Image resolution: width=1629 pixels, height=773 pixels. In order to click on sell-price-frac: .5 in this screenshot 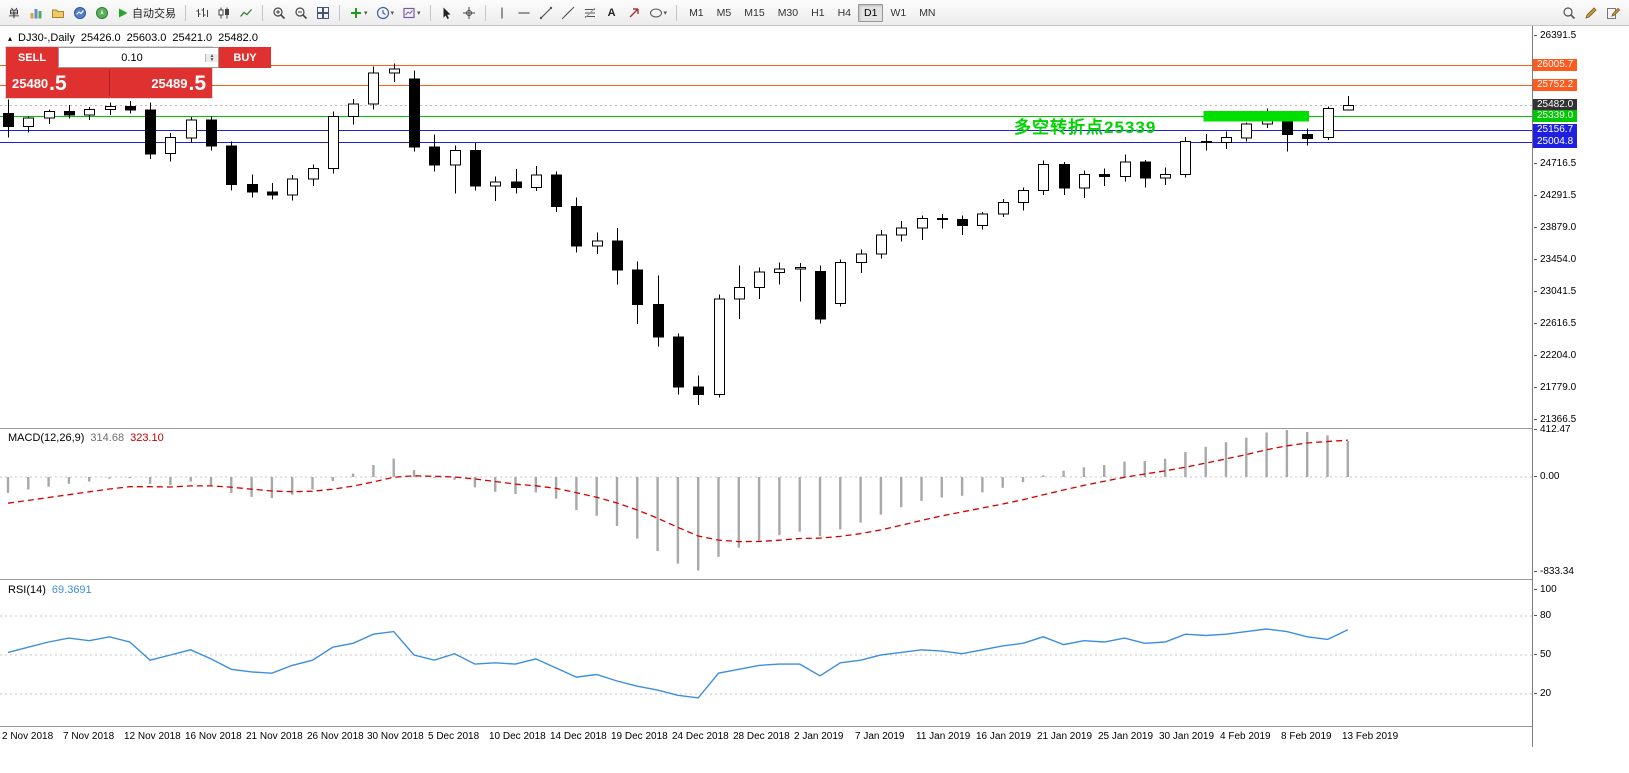, I will do `click(58, 83)`.